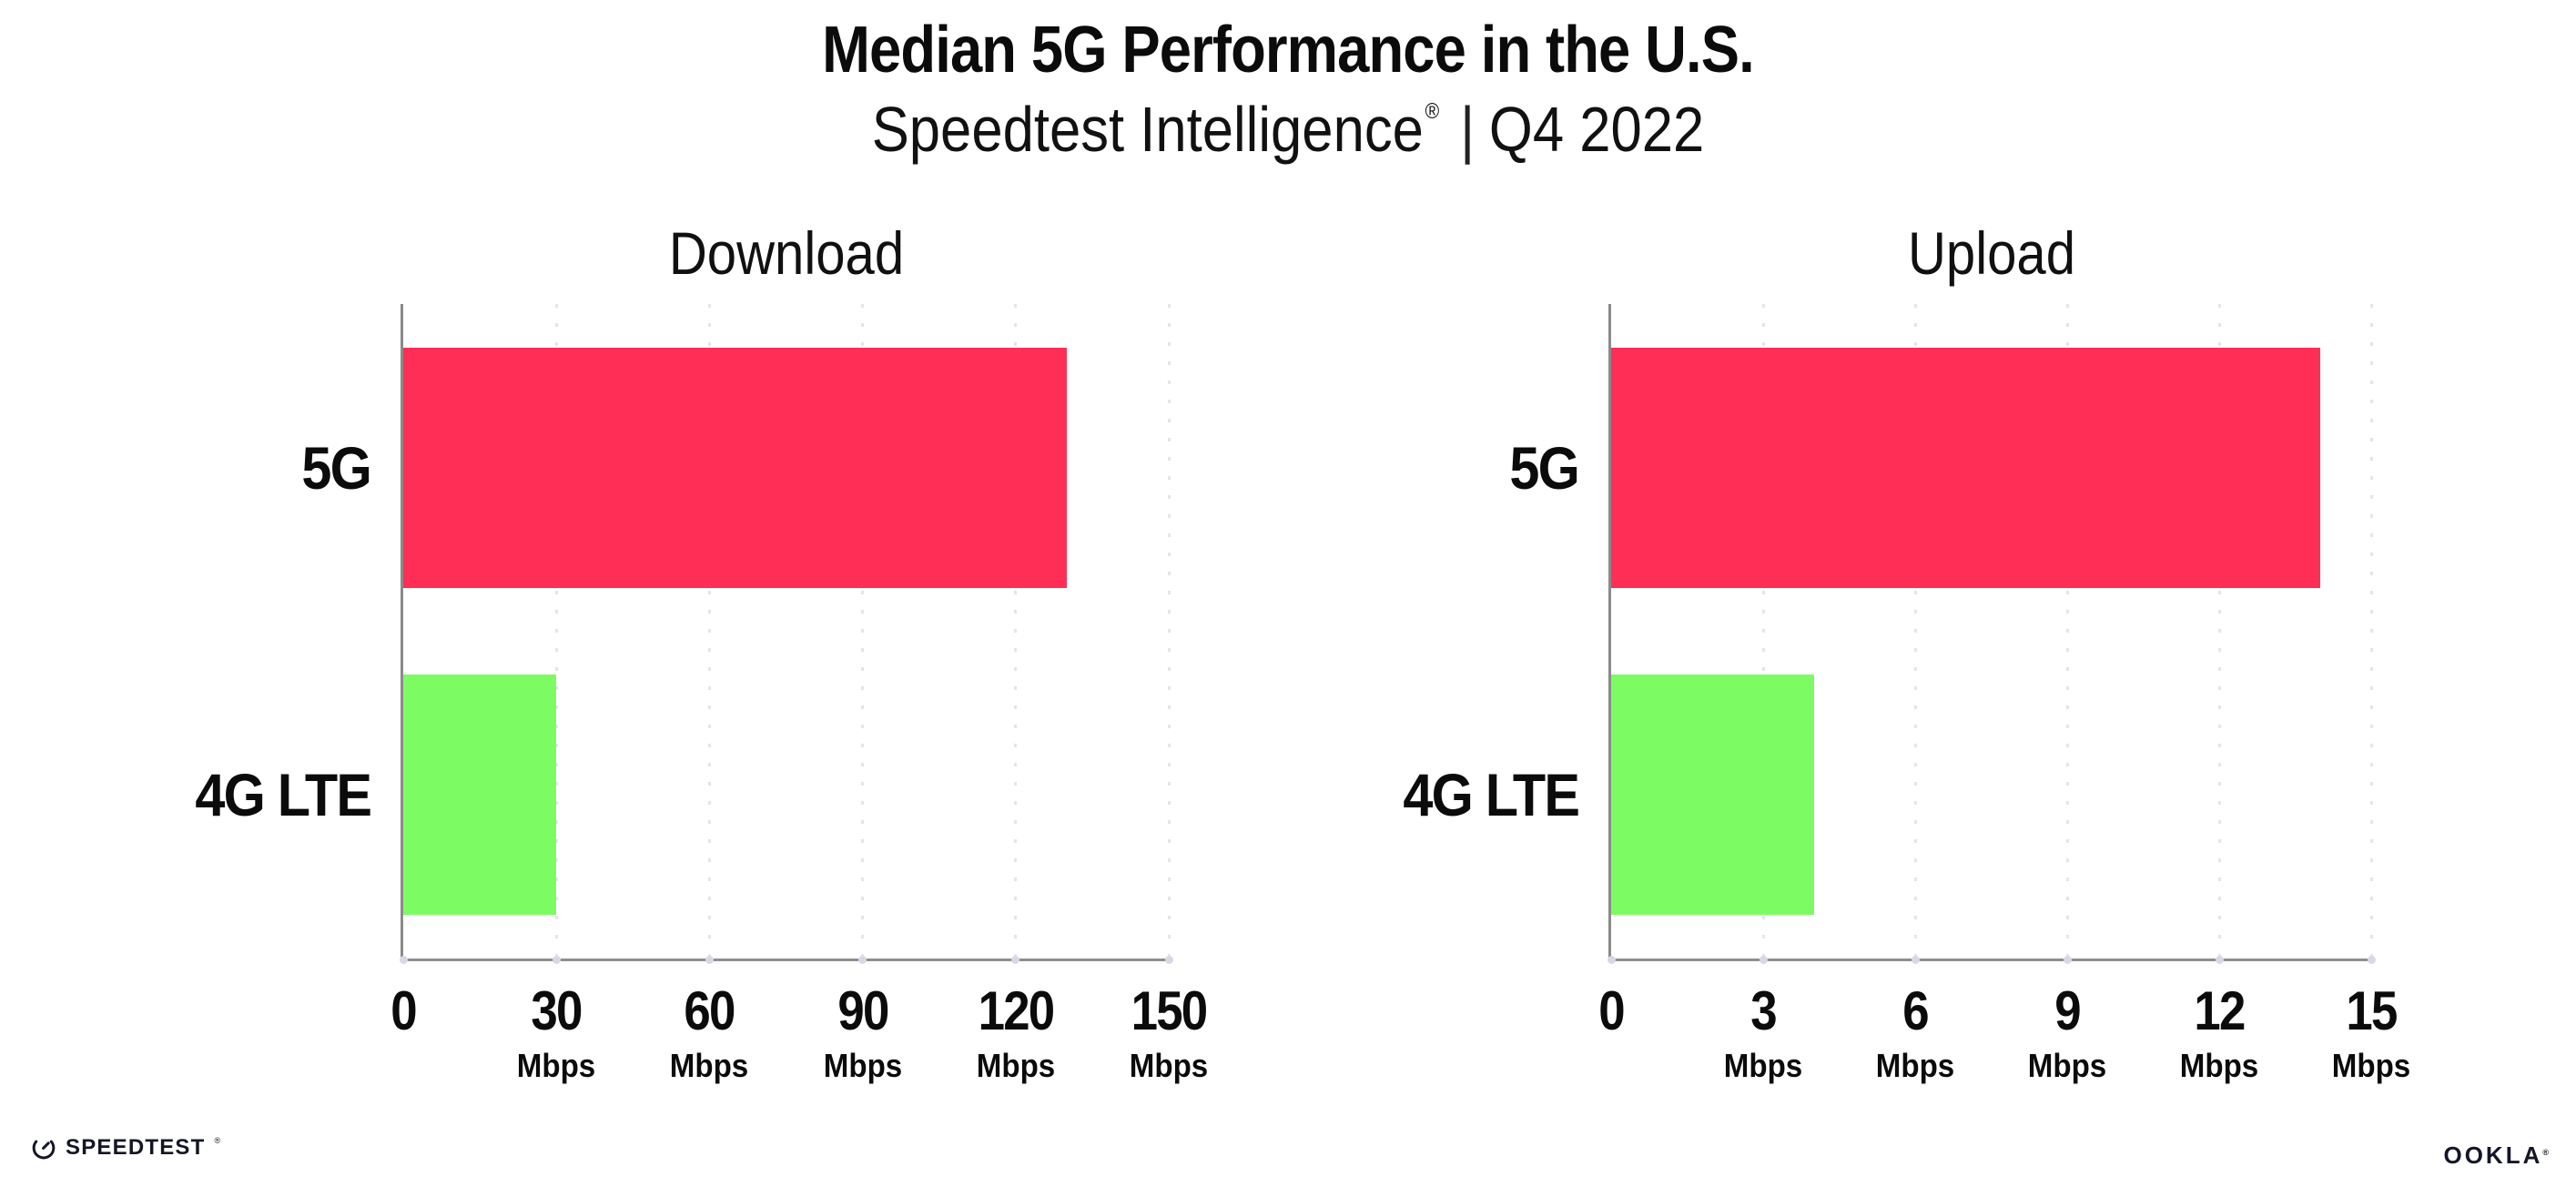  I want to click on x-tick-label: 6, so click(1915, 1011).